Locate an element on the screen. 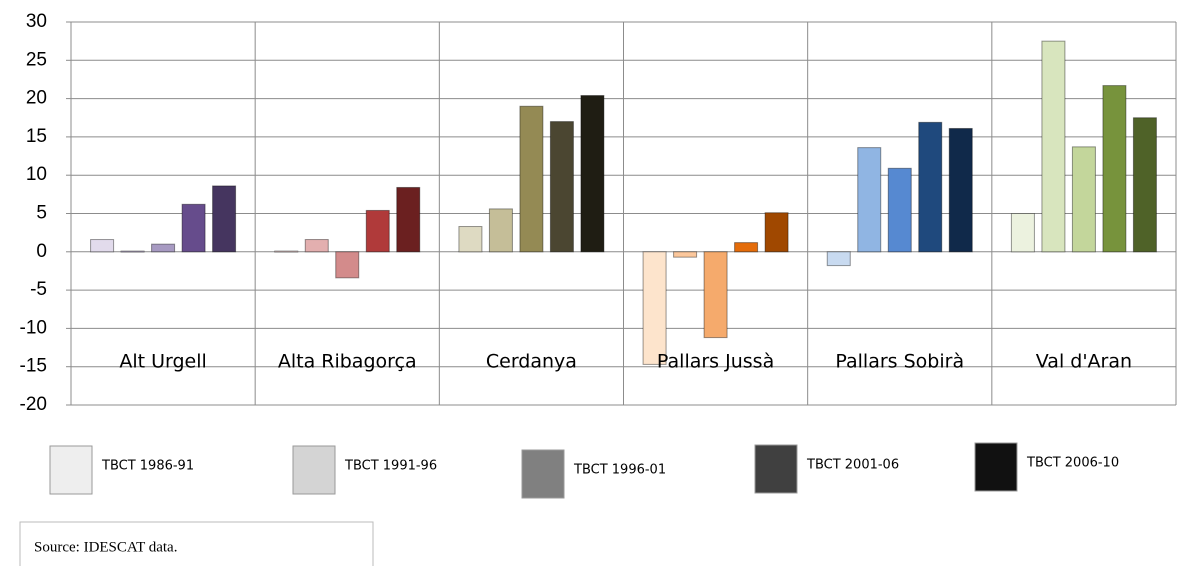  y-tick-label: 5 is located at coordinates (41, 213).